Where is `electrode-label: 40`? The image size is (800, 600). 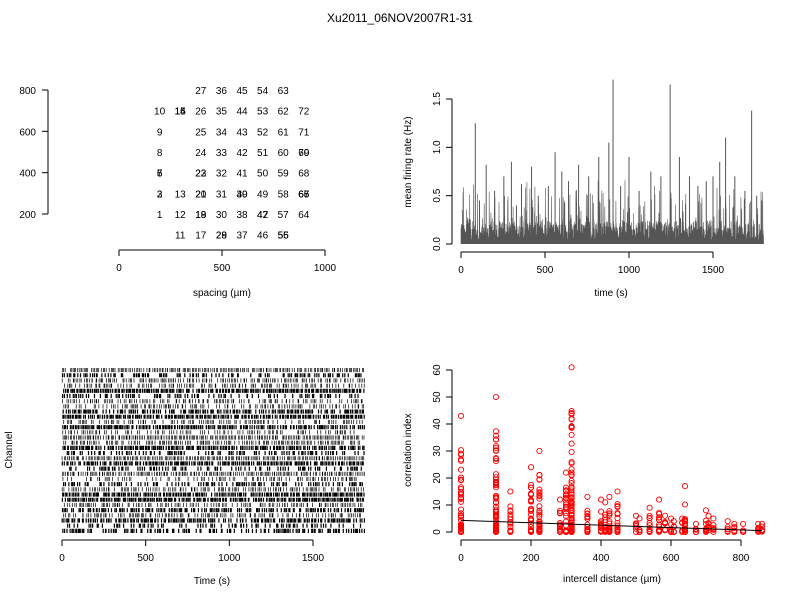 electrode-label: 40 is located at coordinates (242, 194).